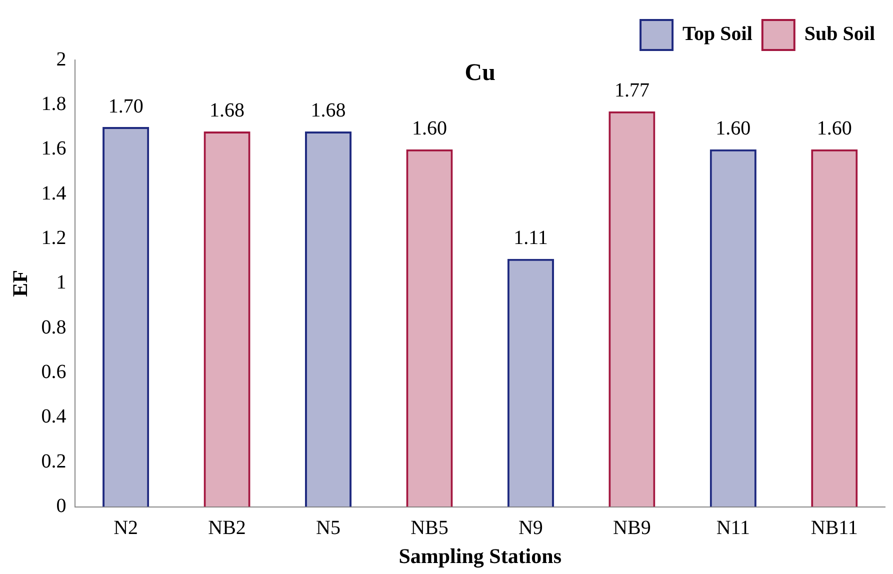 Image resolution: width=893 pixels, height=574 pixels. What do you see at coordinates (429, 528) in the screenshot?
I see `x-tick-label: NB5` at bounding box center [429, 528].